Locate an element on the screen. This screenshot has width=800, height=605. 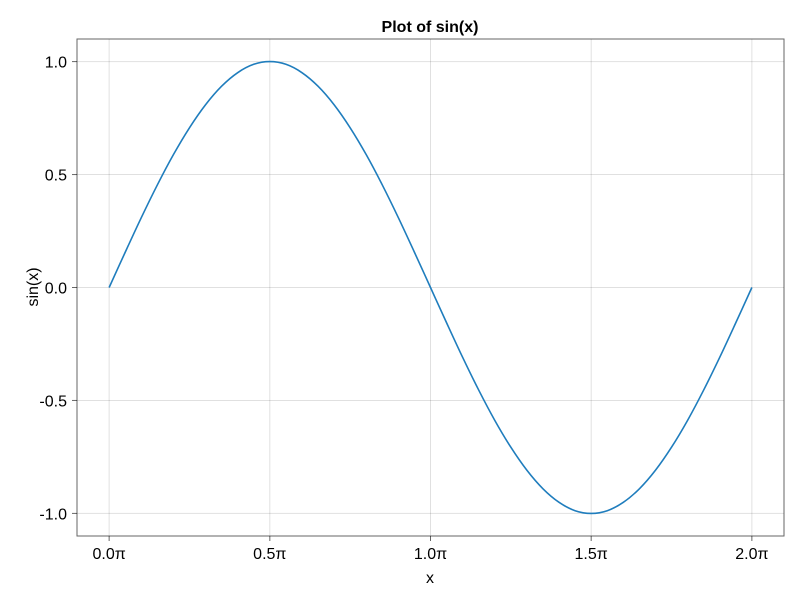
x-tick-label: 1.5π is located at coordinates (591, 554).